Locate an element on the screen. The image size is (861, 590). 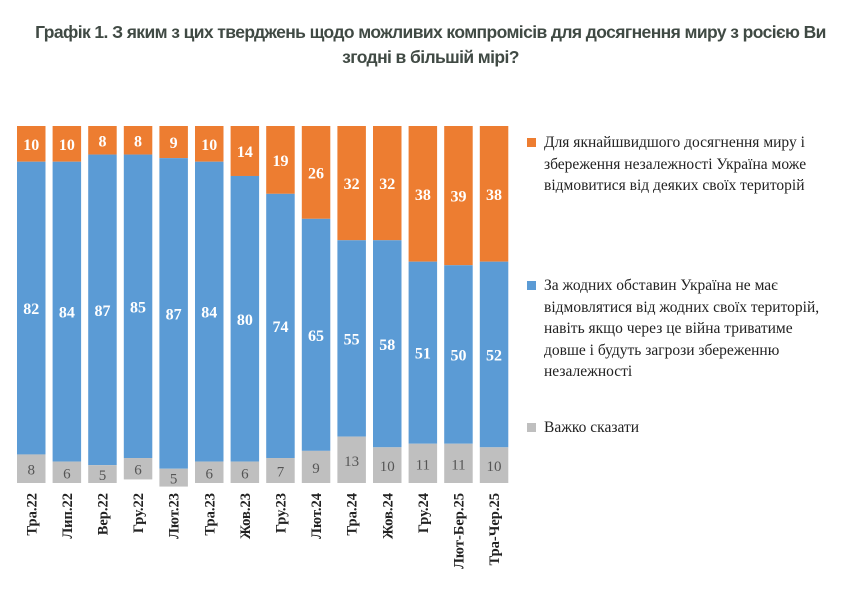
data-label: 85 is located at coordinates (138, 307).